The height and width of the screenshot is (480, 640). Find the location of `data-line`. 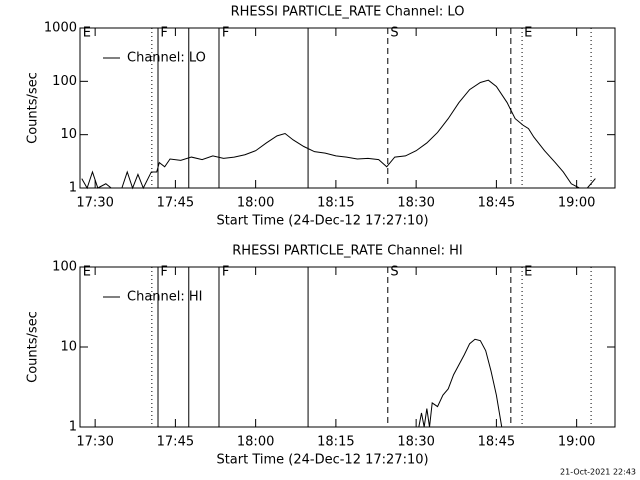

data-line is located at coordinates (460, 383).